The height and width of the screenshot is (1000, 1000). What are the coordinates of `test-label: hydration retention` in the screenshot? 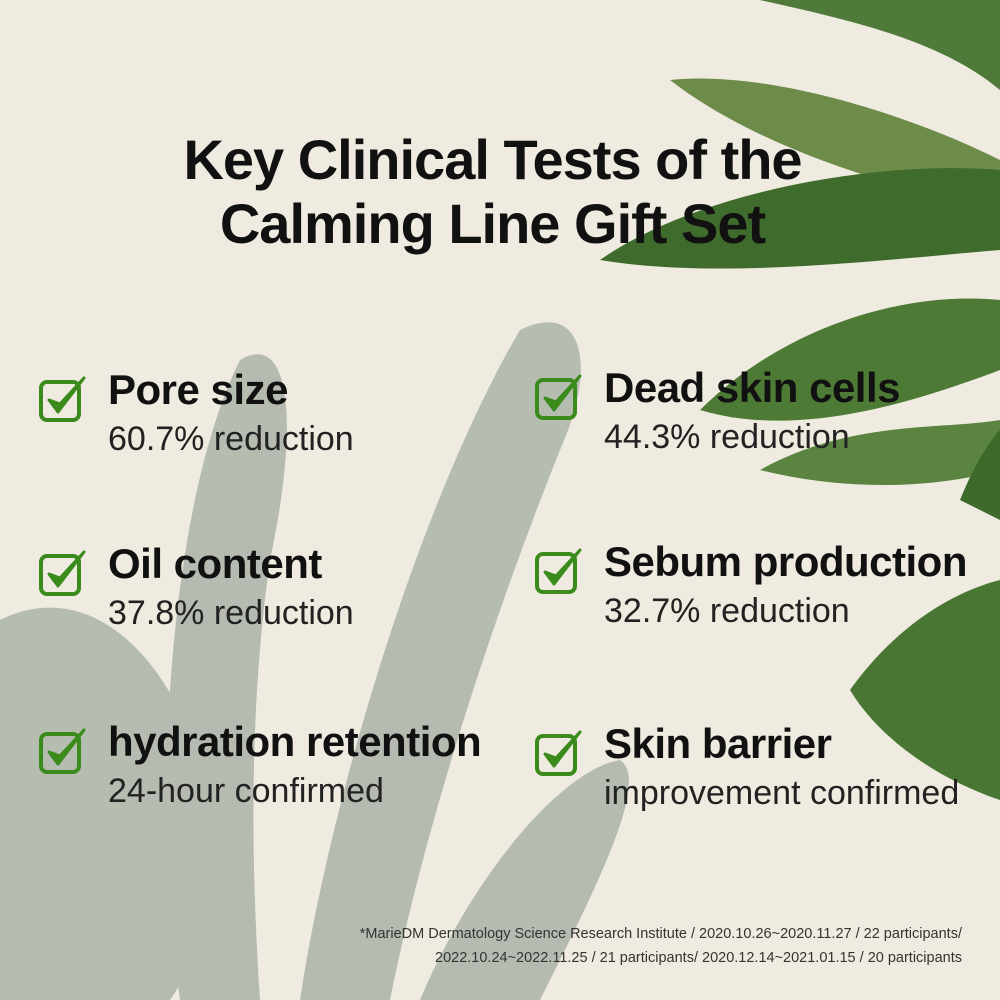 It's located at (295, 741).